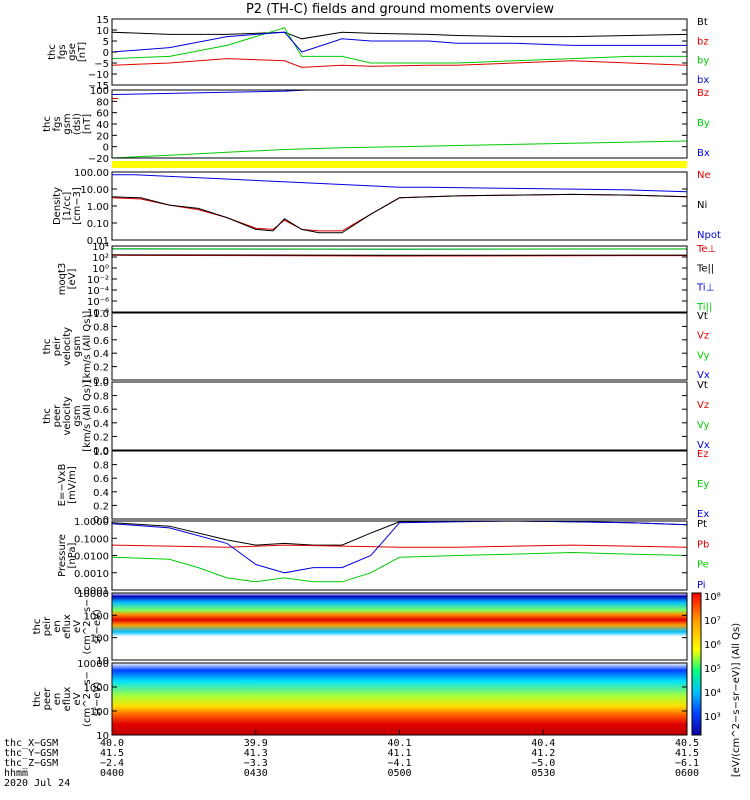  What do you see at coordinates (101, 327) in the screenshot?
I see `ytick-label: 0.8` at bounding box center [101, 327].